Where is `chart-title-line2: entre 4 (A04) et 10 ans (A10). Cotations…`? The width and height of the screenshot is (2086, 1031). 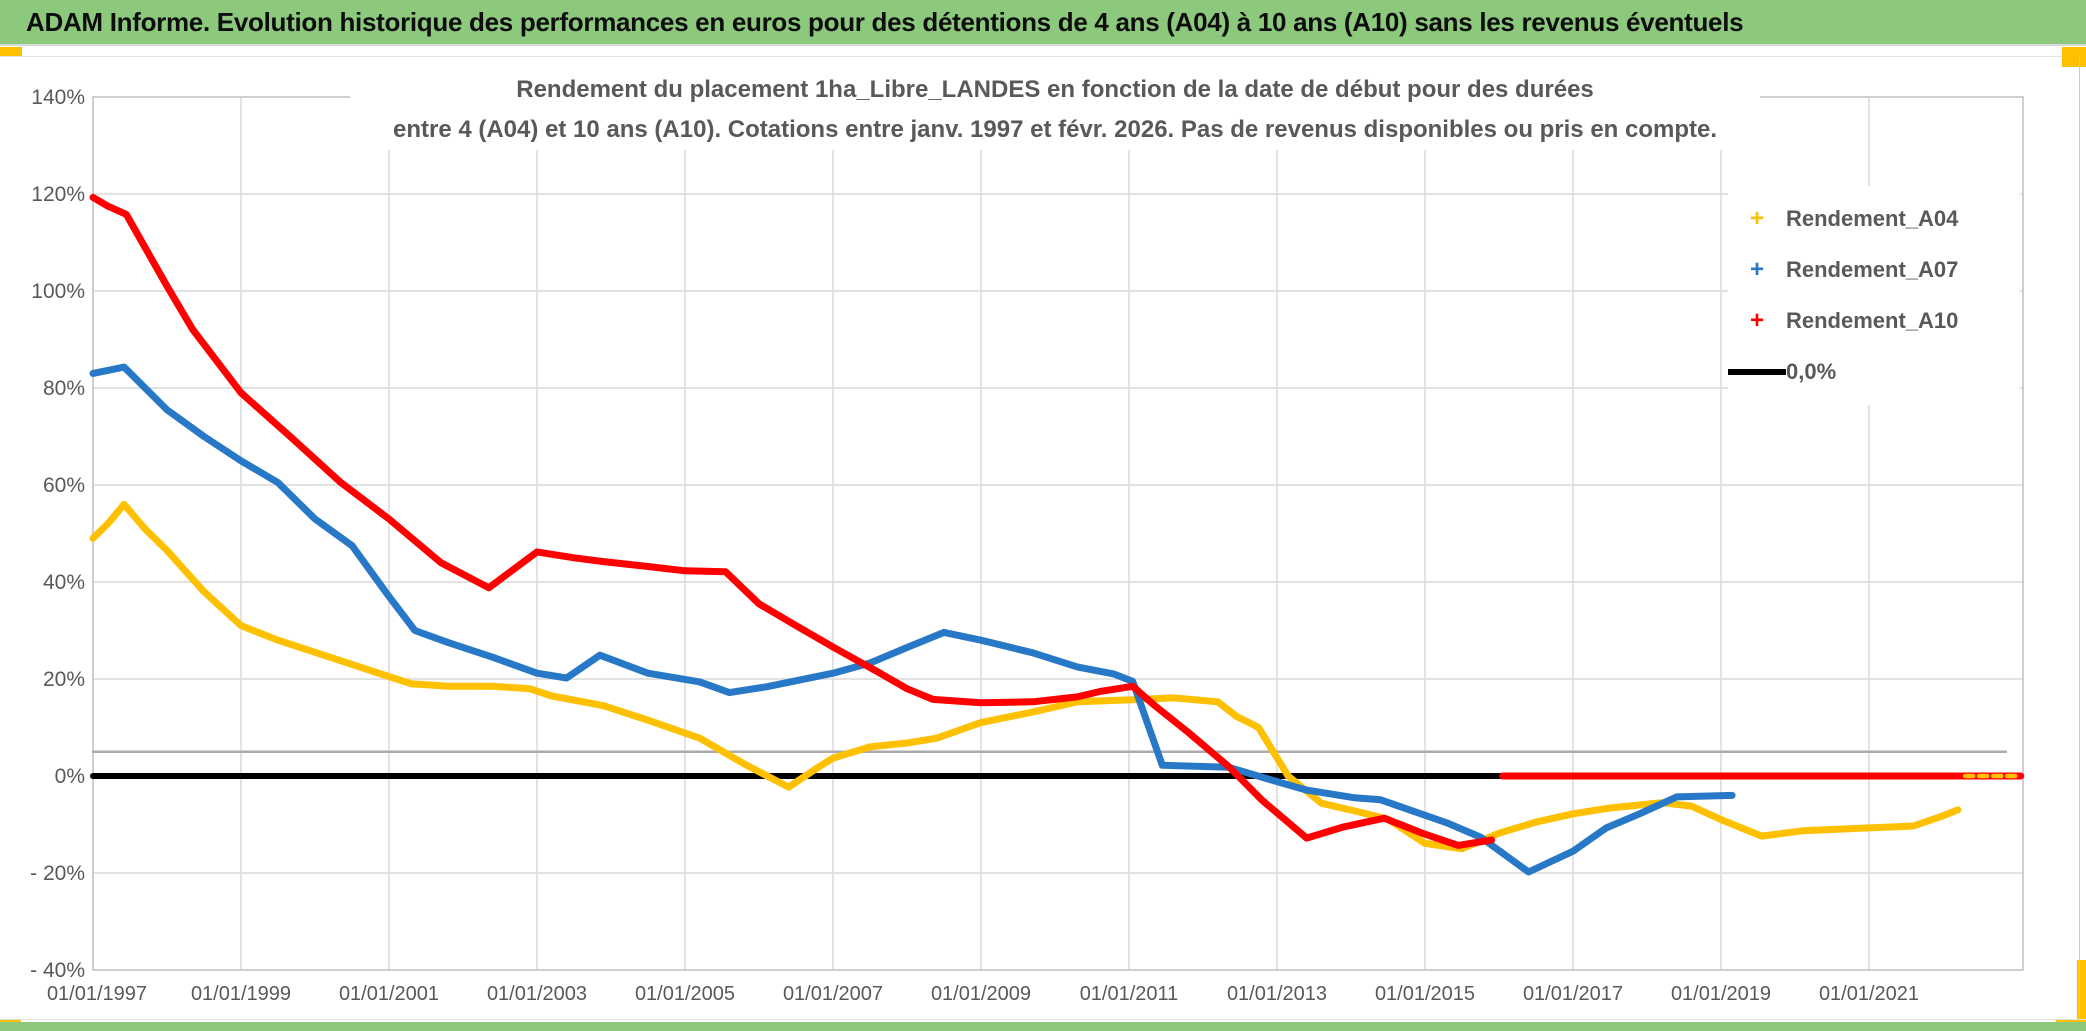
chart-title-line2: entre 4 (A04) et 10 ans (A10). Cotations… is located at coordinates (1055, 129).